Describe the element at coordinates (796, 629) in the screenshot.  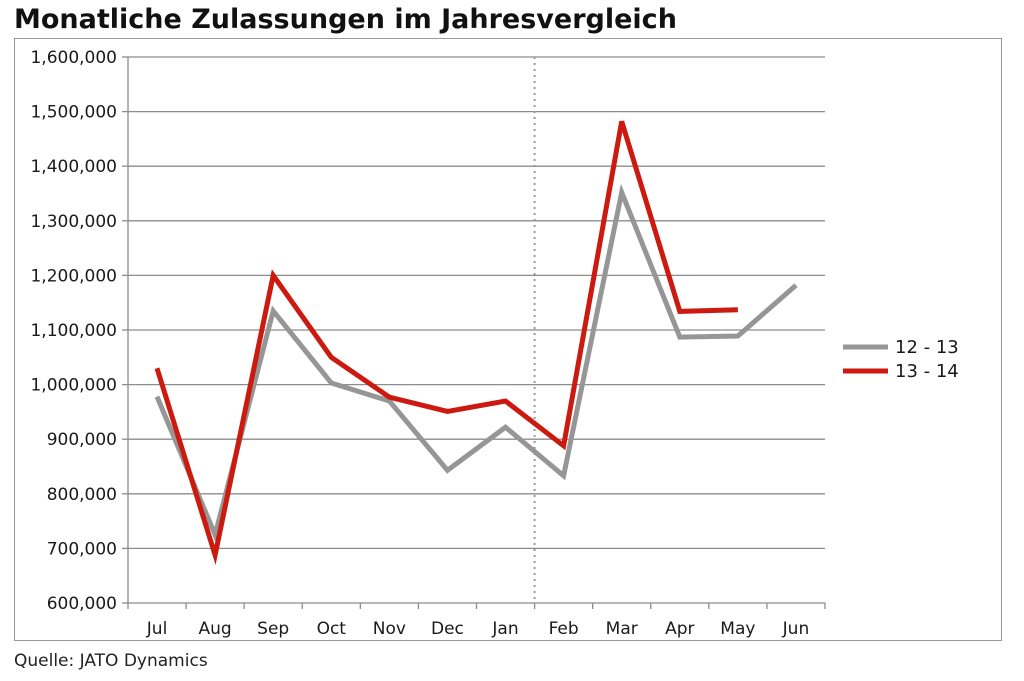
I see `x-tick-label: Jun` at that location.